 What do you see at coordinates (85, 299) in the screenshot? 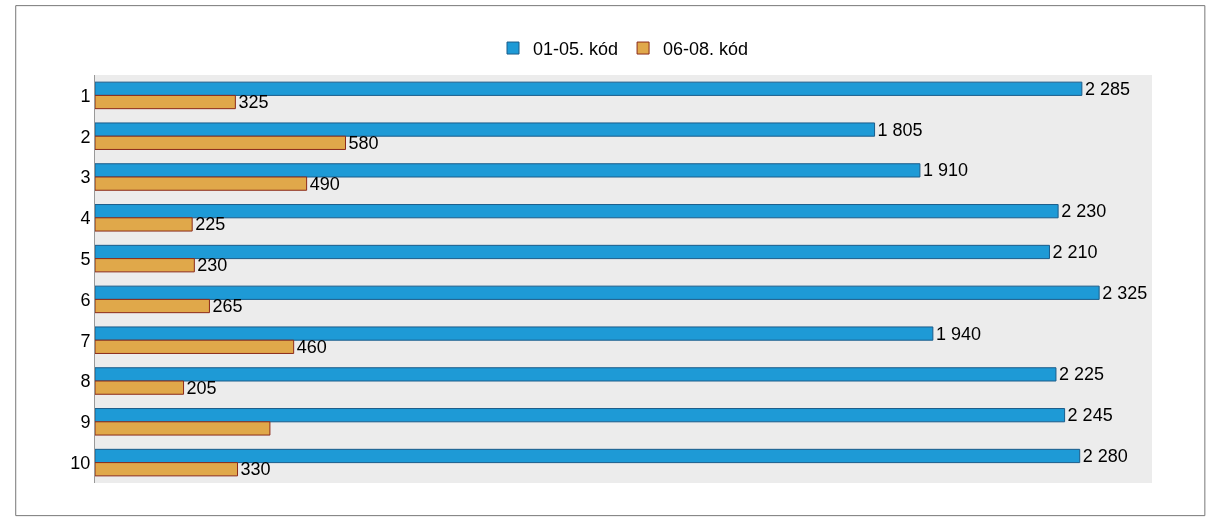
I see `y-tick-label: 6` at bounding box center [85, 299].